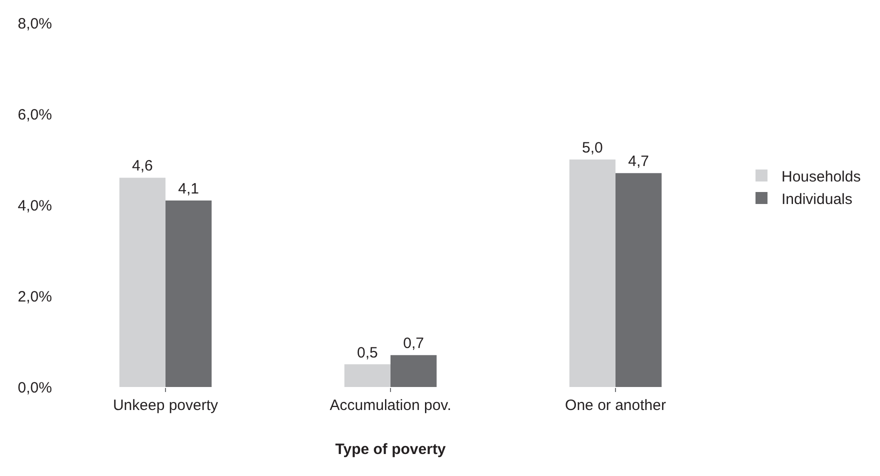 This screenshot has height=476, width=880. Describe the element at coordinates (35, 23) in the screenshot. I see `y-tick-label: 8,0%` at that location.